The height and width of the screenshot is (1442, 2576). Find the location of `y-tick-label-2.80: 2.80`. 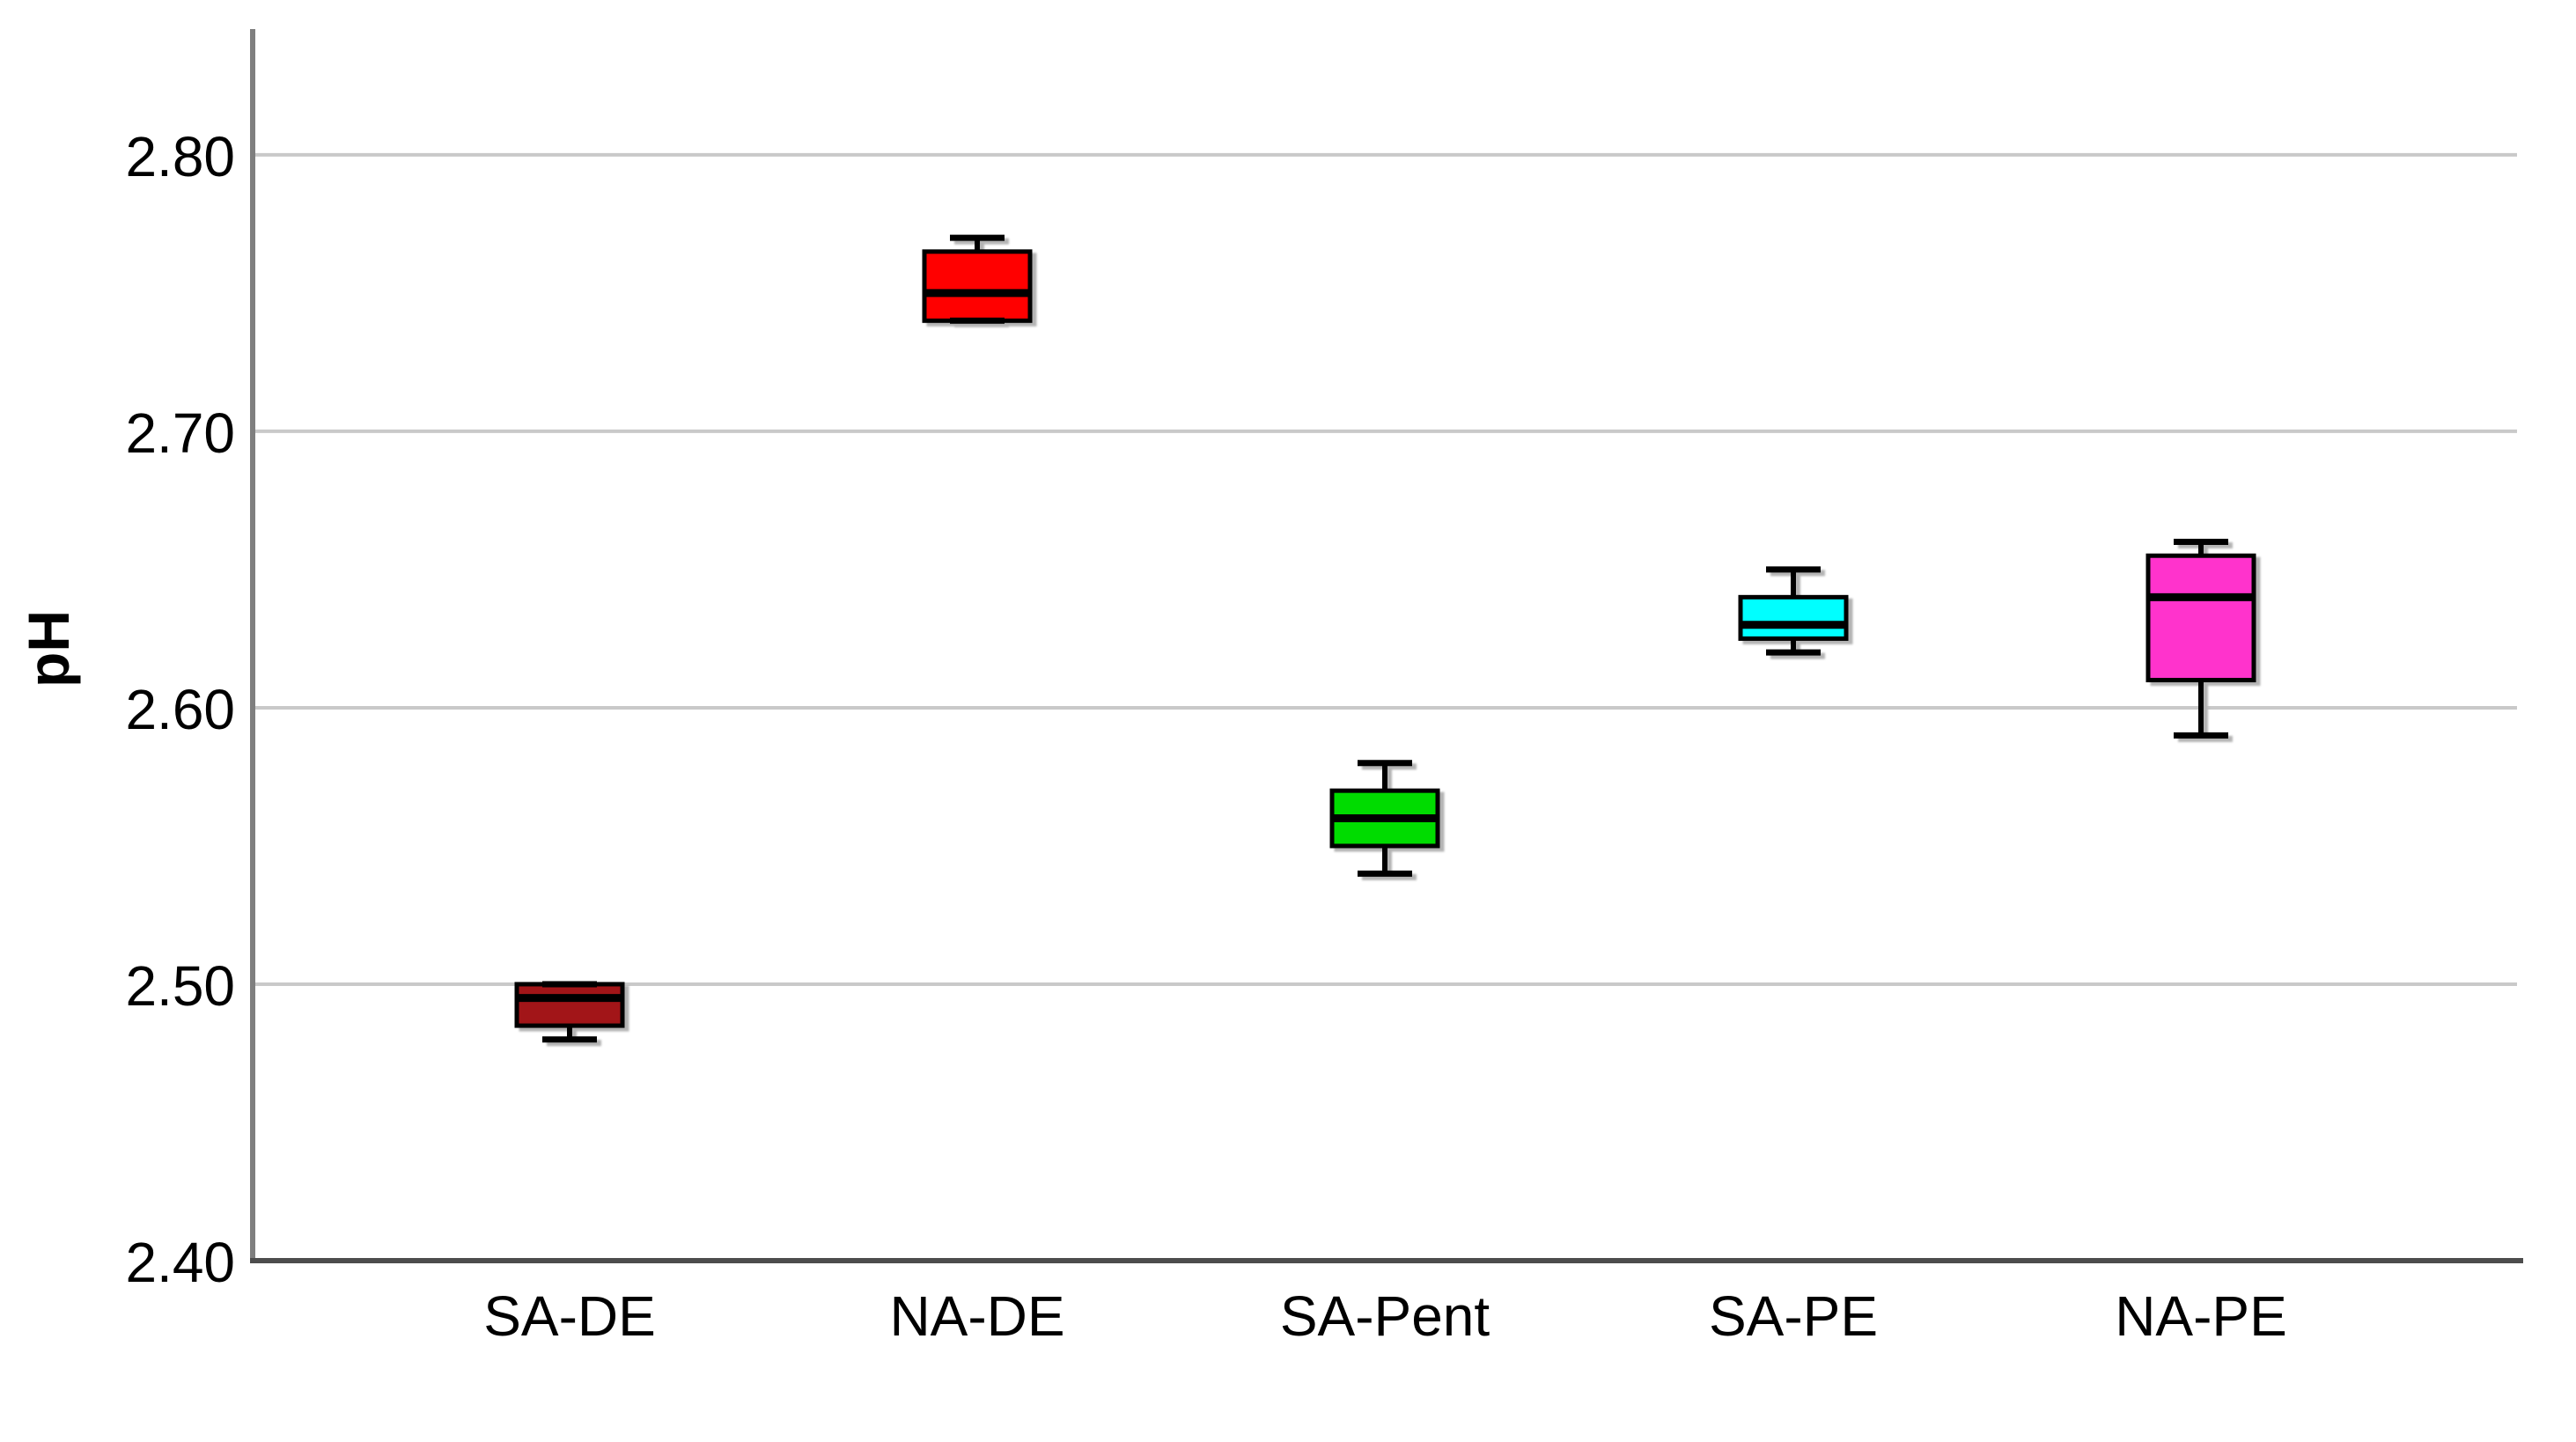

y-tick-label-2.80: 2.80 is located at coordinates (180, 156).